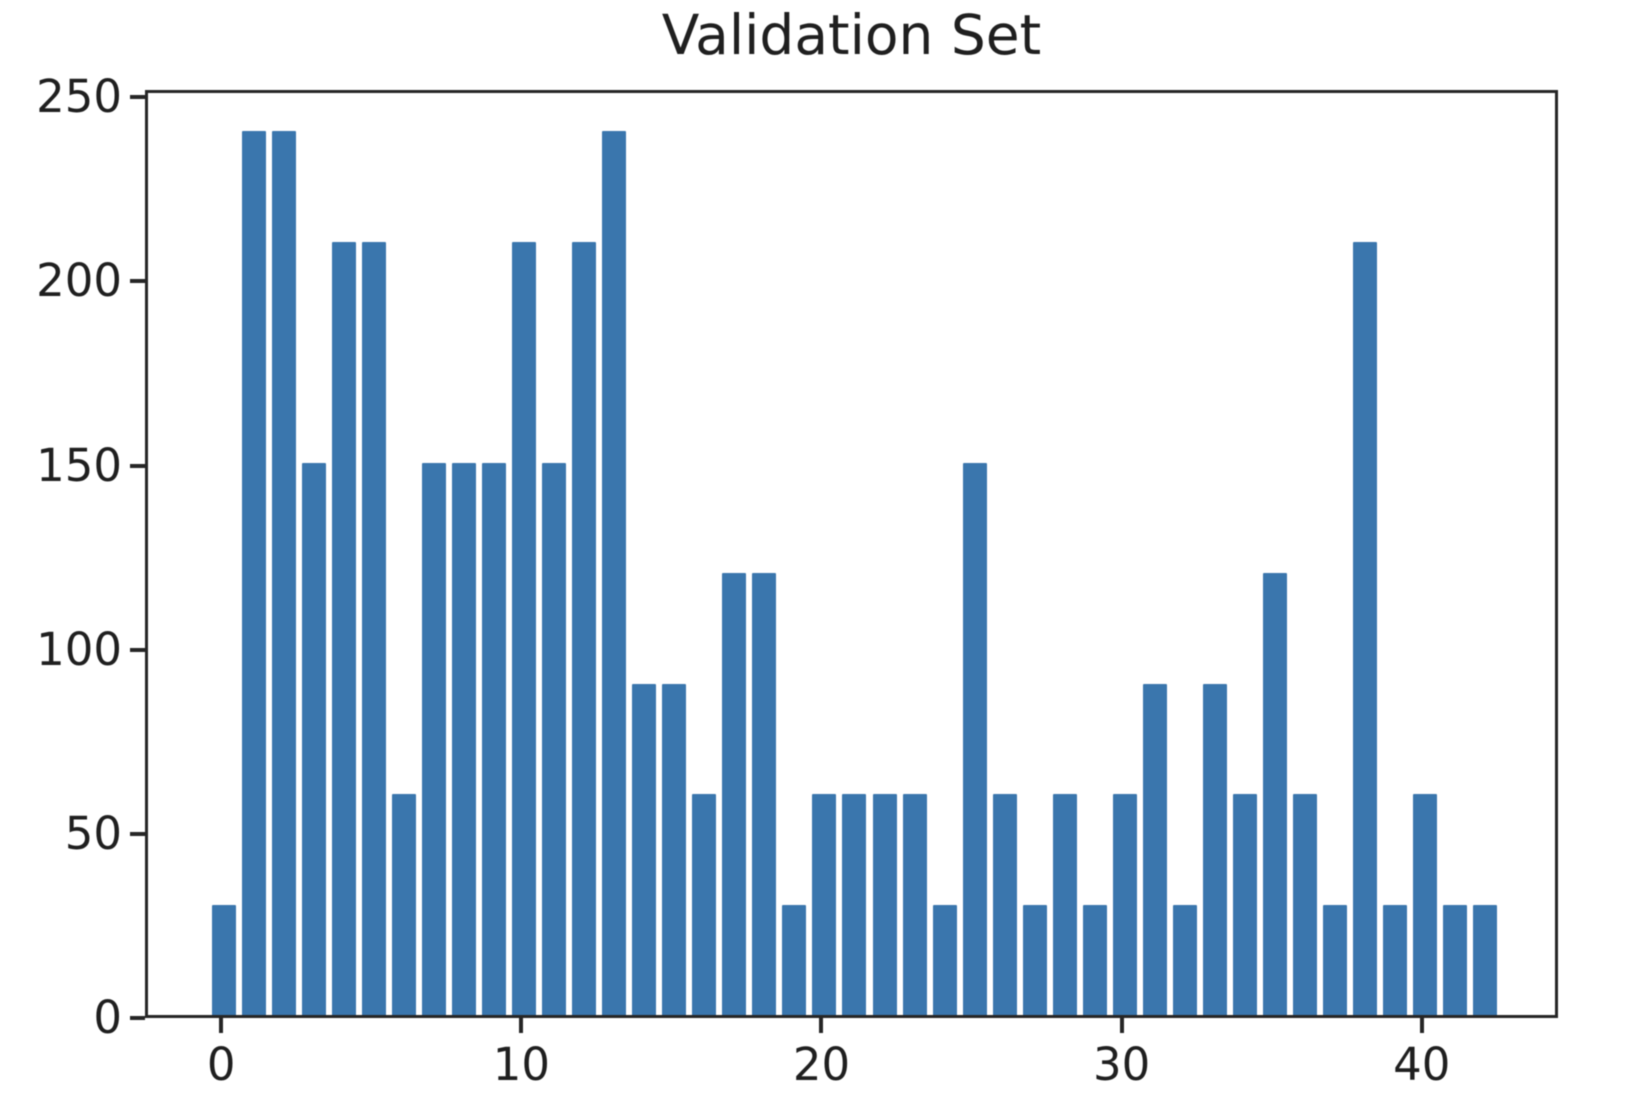 The width and height of the screenshot is (1642, 1110). I want to click on y-tick-label-50: 50, so click(93, 833).